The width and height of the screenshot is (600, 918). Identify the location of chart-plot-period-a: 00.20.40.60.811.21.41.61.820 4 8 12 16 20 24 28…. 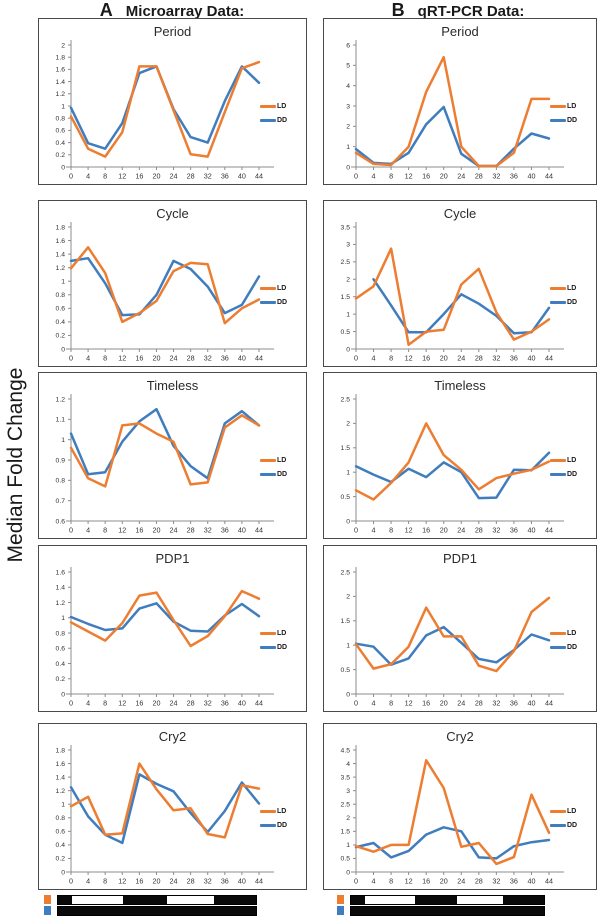
(165, 110).